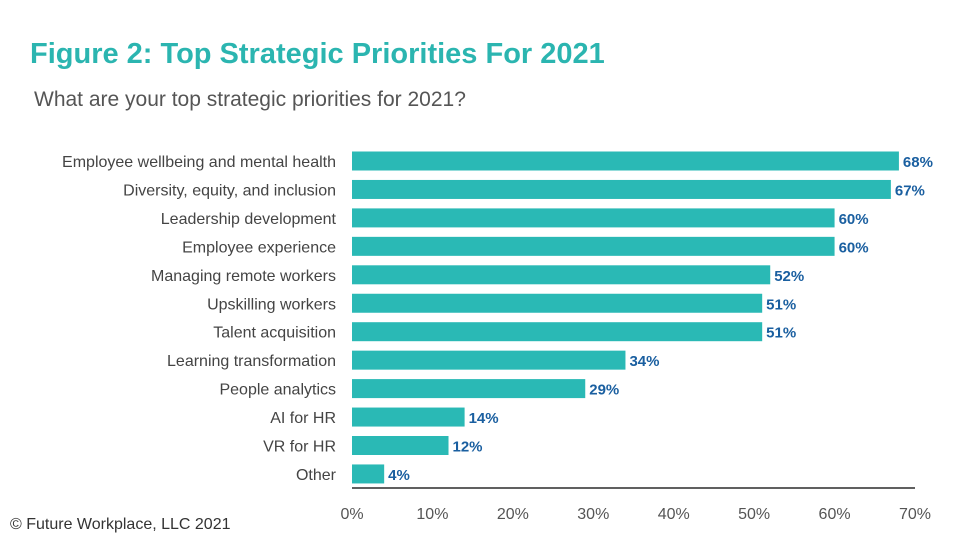 The image size is (960, 540). I want to click on category-label: Upskilling workers, so click(271, 304).